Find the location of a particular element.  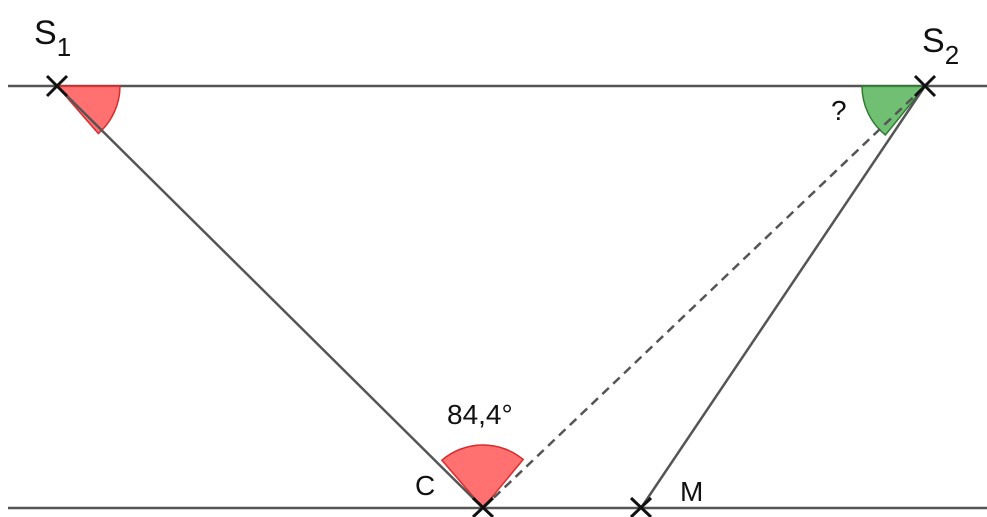

point-m-marker is located at coordinates (641, 506).